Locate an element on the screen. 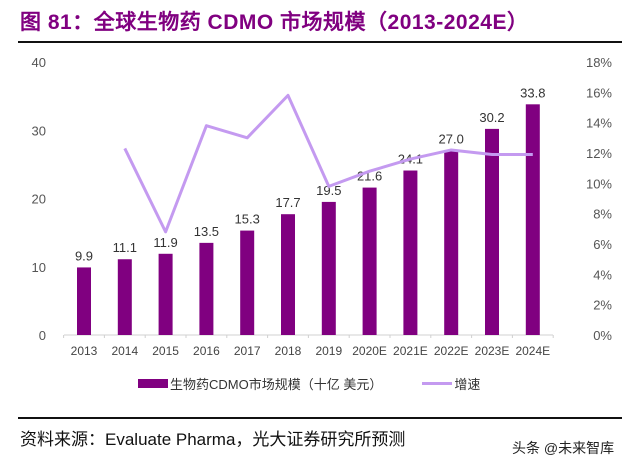  y-right-tick-label: 8% is located at coordinates (602, 214).